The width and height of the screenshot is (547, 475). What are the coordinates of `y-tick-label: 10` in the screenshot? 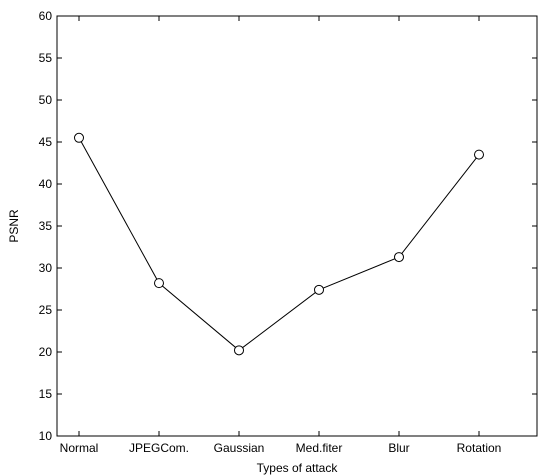 It's located at (46, 436).